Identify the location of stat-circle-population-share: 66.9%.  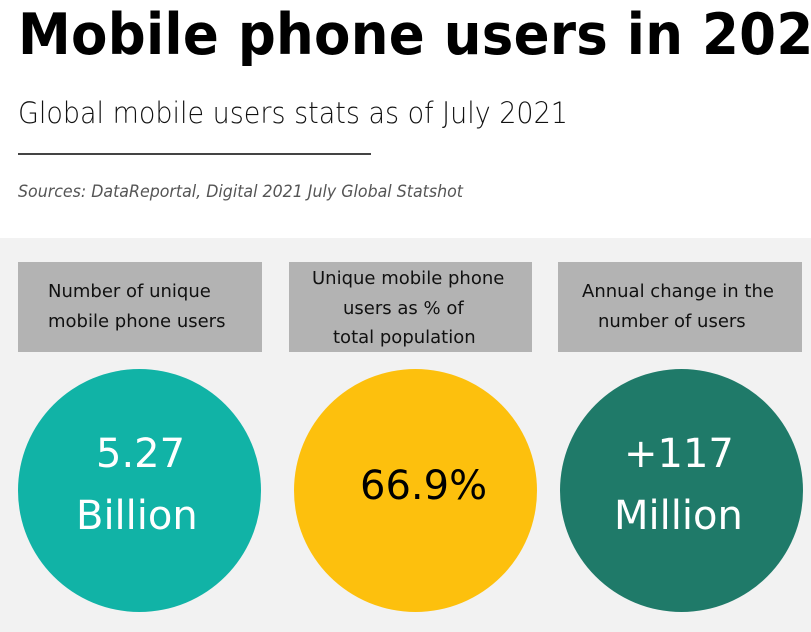
(415, 490).